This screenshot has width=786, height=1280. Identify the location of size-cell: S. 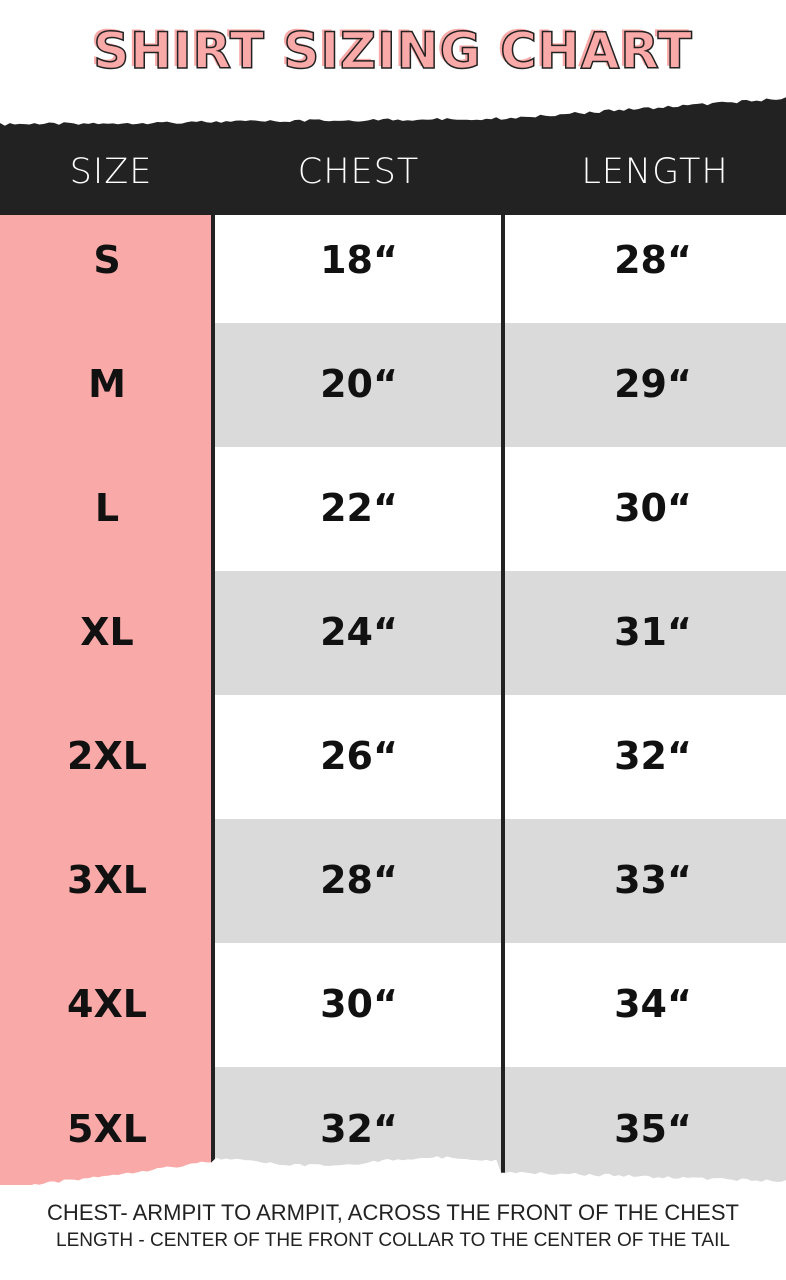
(107, 260).